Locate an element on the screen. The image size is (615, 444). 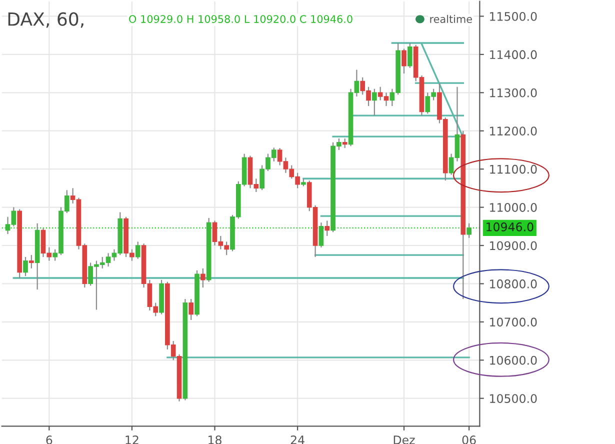
annotation: realtime is located at coordinates (451, 18).